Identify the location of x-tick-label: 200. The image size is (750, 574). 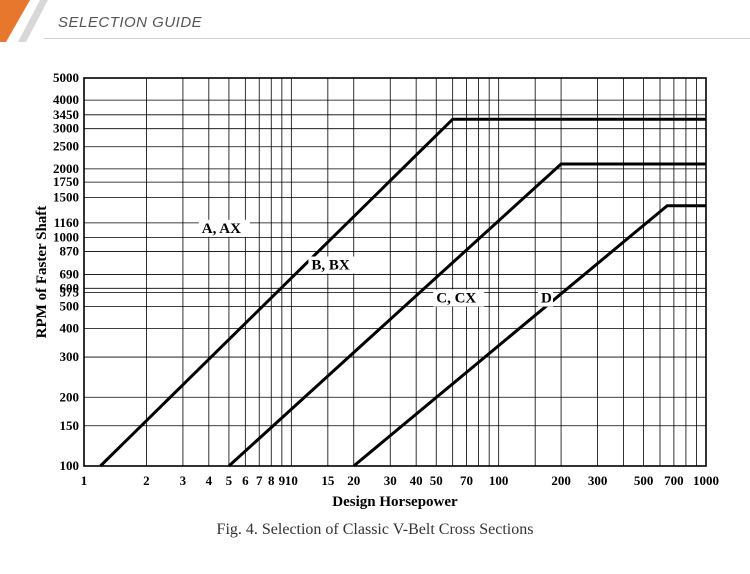
(561, 480).